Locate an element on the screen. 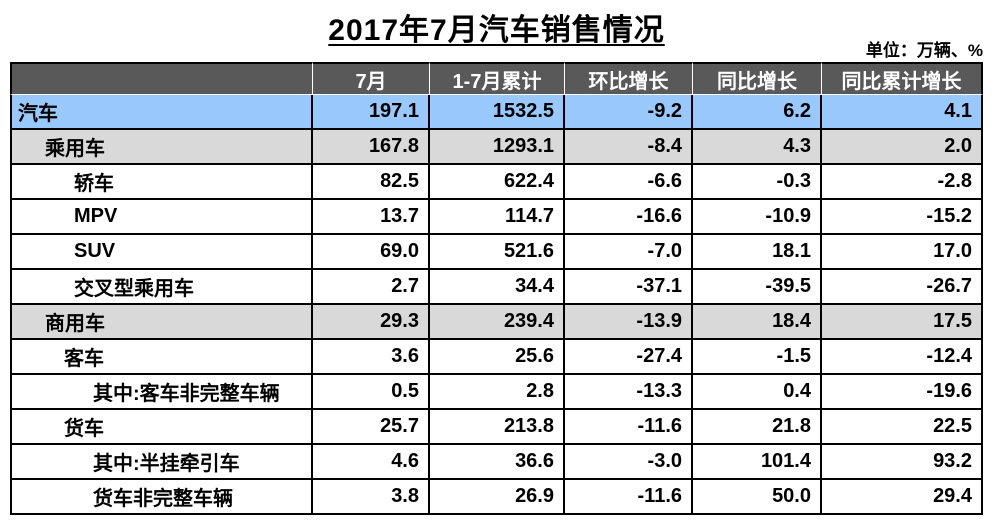 The height and width of the screenshot is (530, 993). row-label: 货车非完整车辆 is located at coordinates (161, 497).